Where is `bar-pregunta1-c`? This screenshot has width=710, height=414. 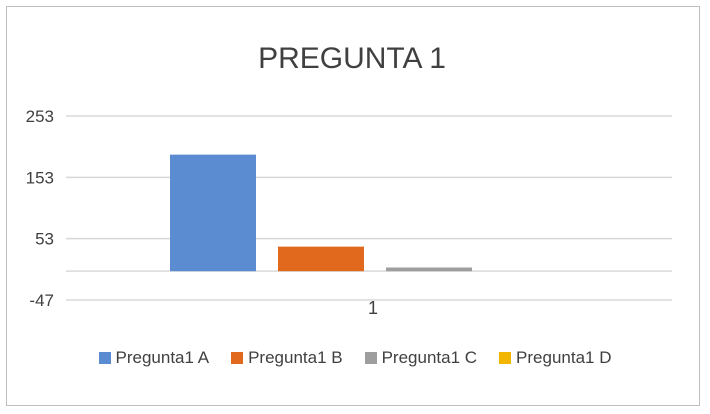 bar-pregunta1-c is located at coordinates (429, 269).